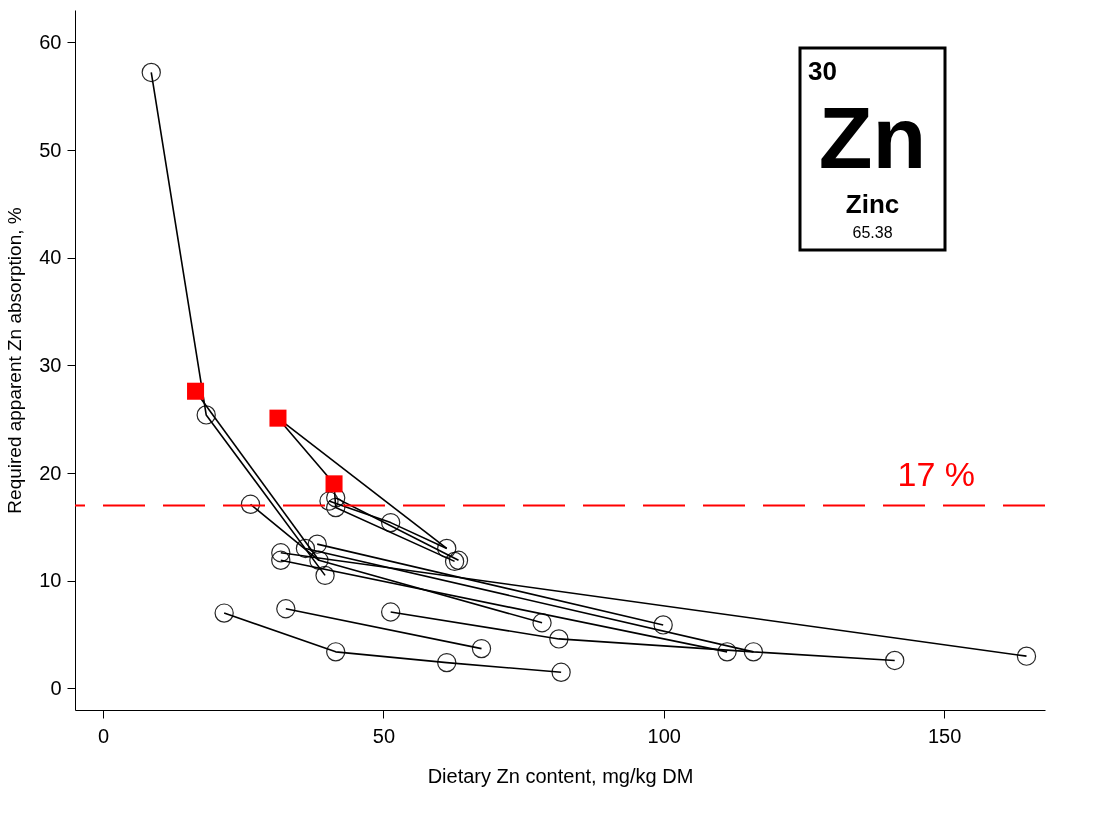 The image size is (1117, 835). What do you see at coordinates (50, 580) in the screenshot?
I see `y-tick-label: 10` at bounding box center [50, 580].